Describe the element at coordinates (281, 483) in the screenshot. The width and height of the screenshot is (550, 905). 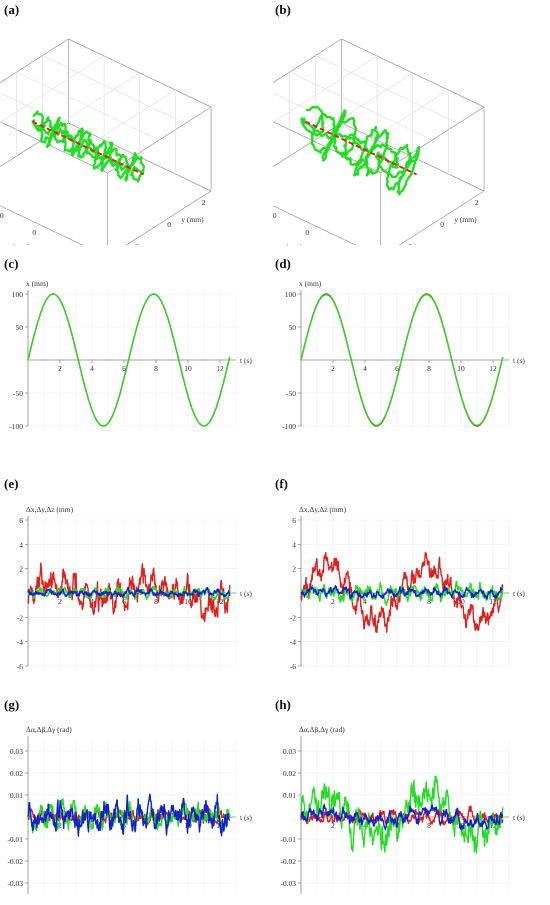
I see `panel-label-f: (f)` at that location.